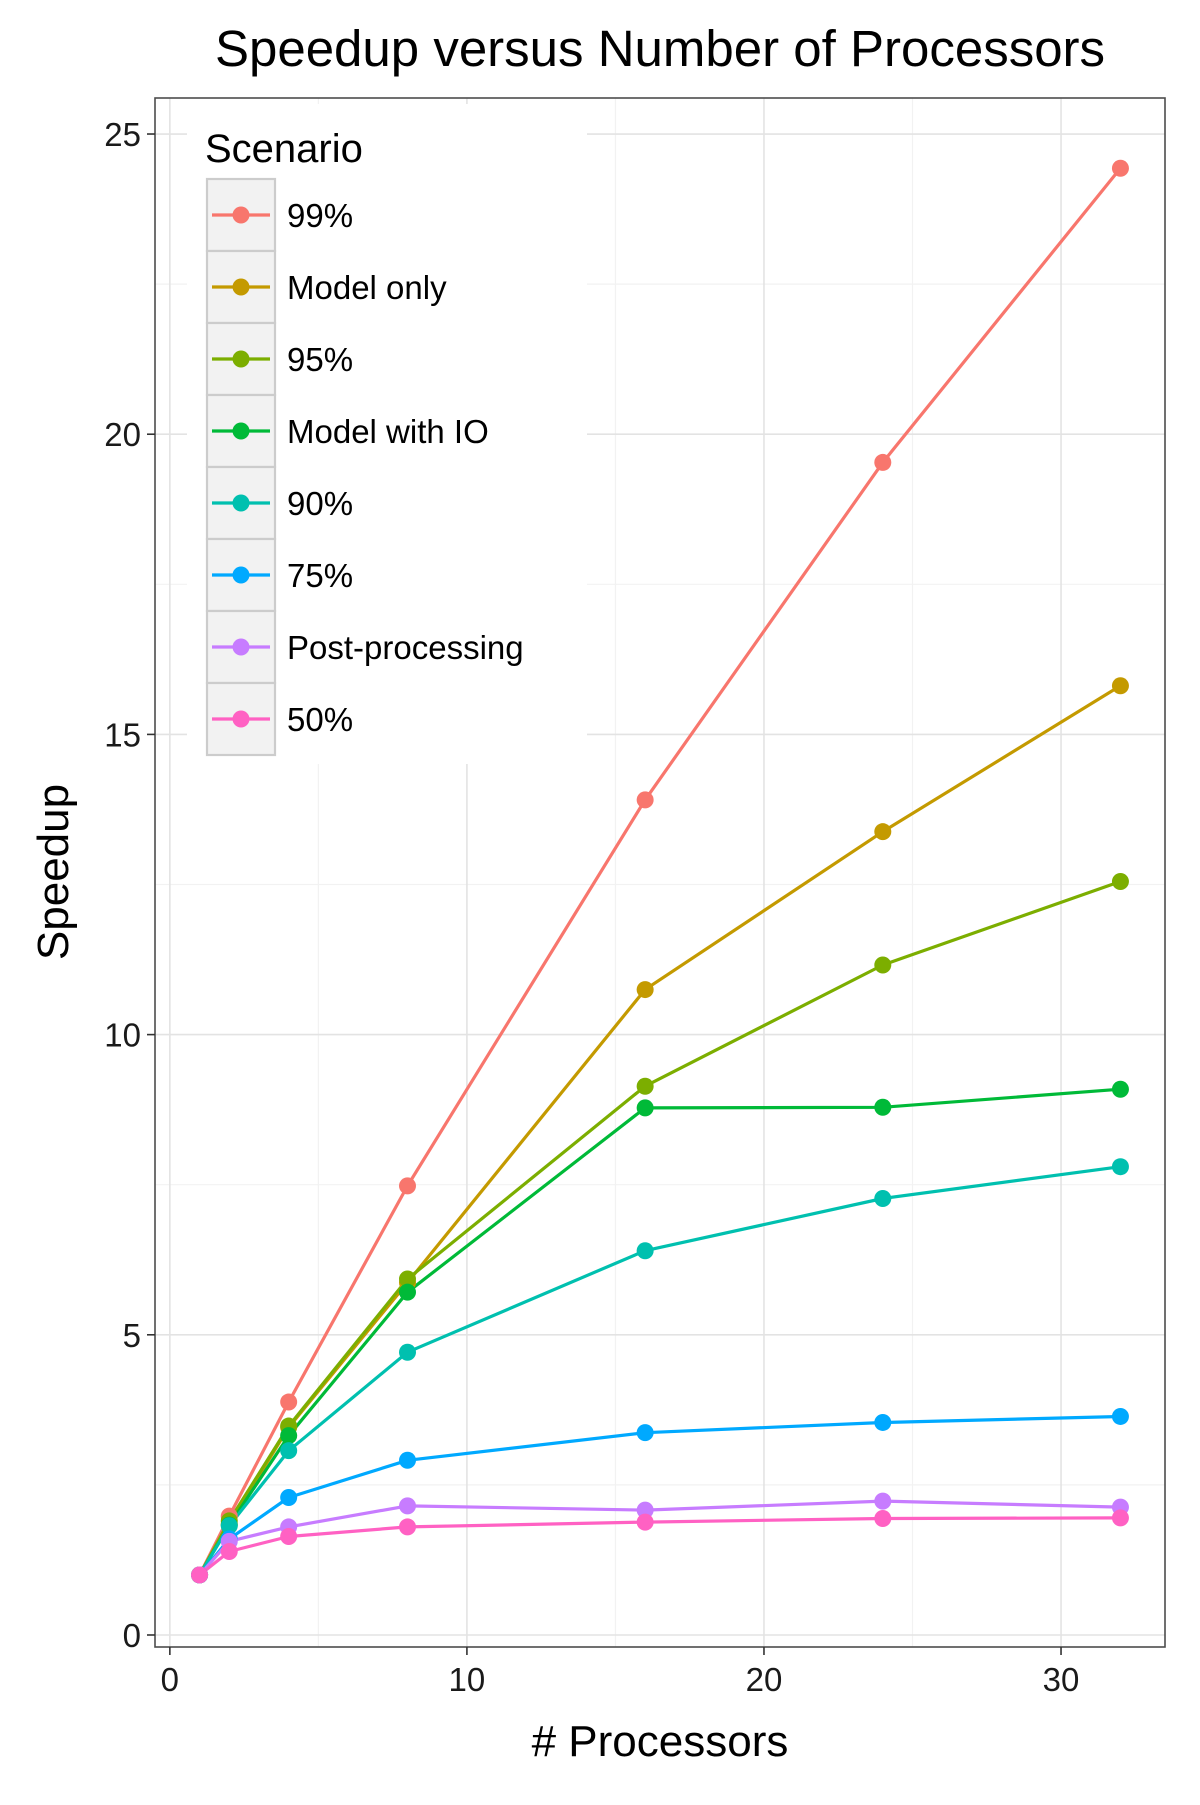 This screenshot has height=1805, width=1200. What do you see at coordinates (320, 719) in the screenshot?
I see `legend-label: 50%` at bounding box center [320, 719].